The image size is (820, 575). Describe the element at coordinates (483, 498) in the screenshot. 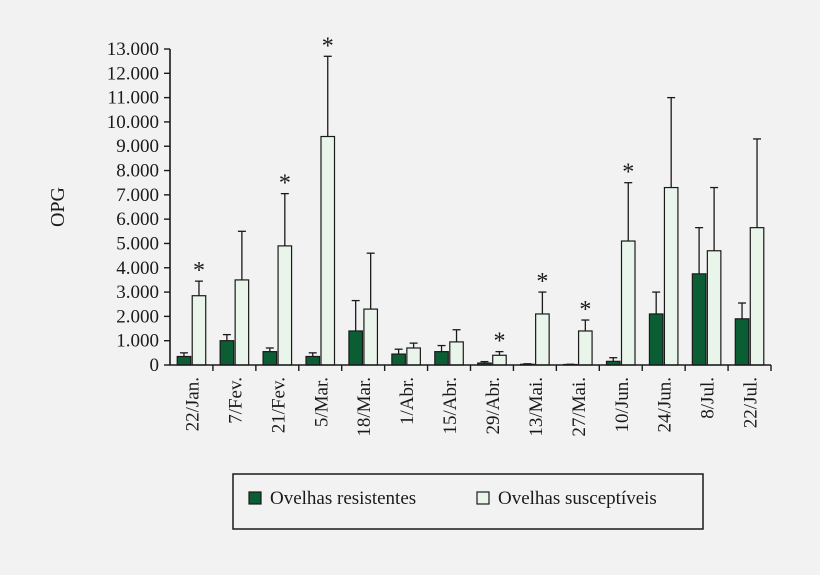

I see `legend-swatch-susceptiveis` at that location.